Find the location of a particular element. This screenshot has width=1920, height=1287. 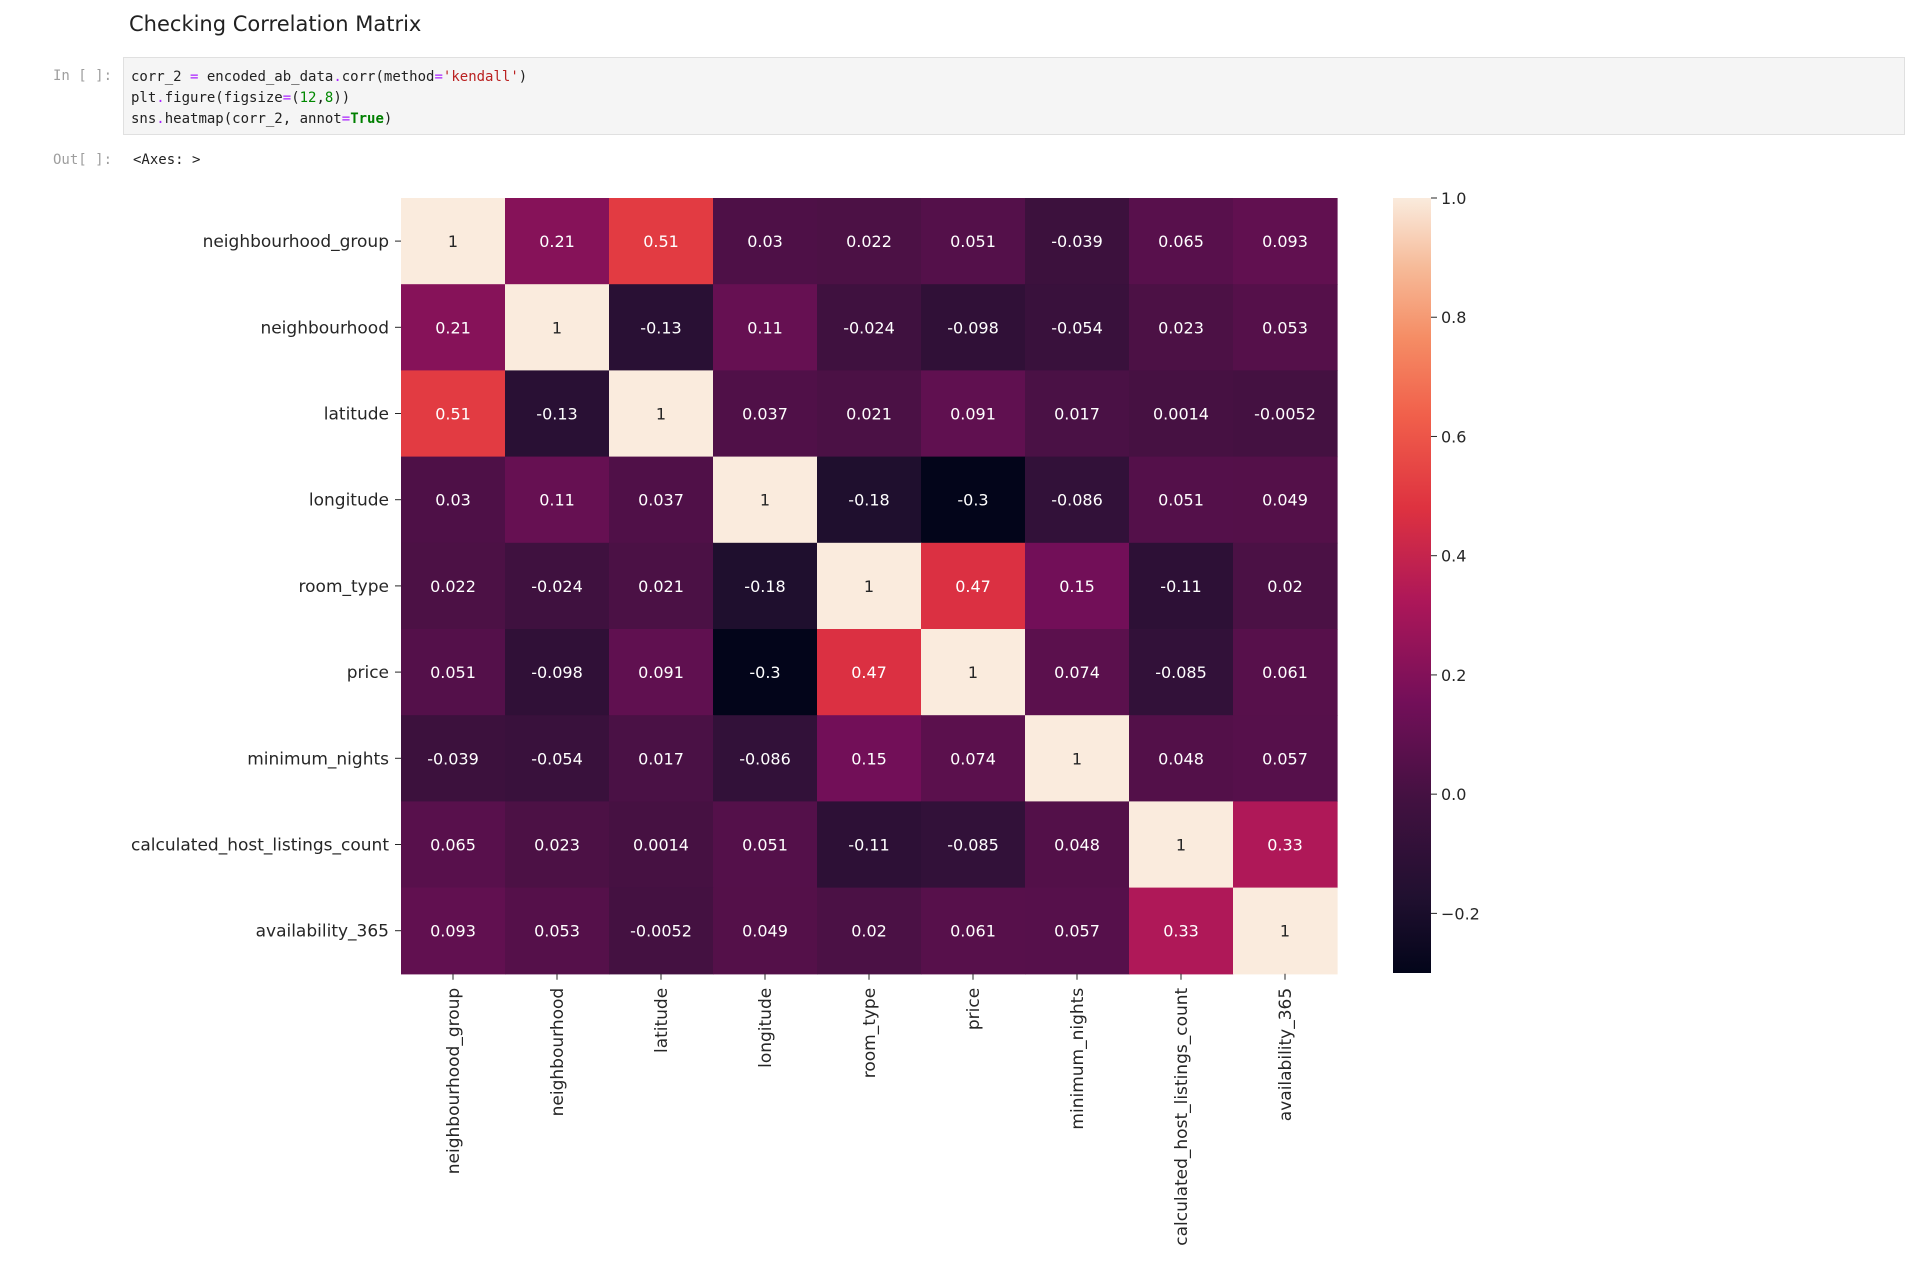

x-tick-label: neighbourhood_group is located at coordinates (454, 1081).